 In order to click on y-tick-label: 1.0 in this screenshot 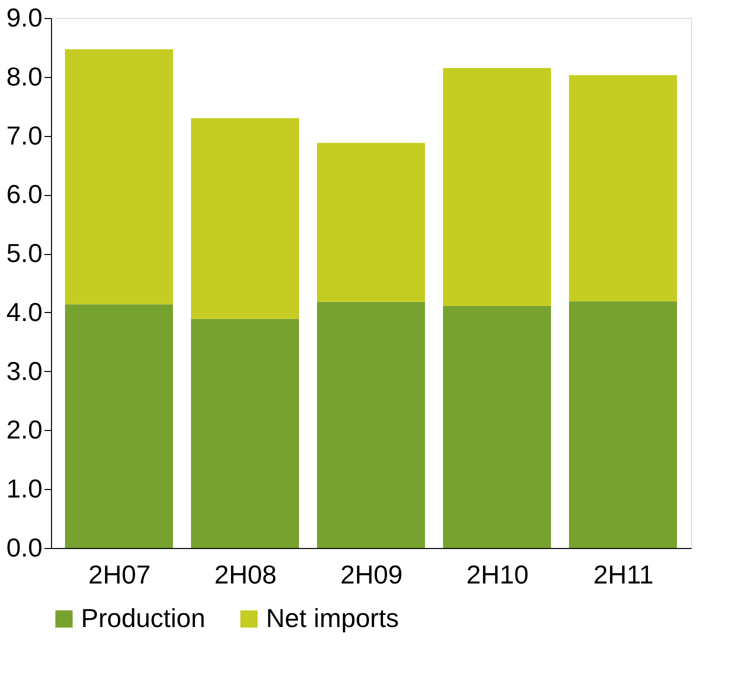, I will do `click(24, 489)`.